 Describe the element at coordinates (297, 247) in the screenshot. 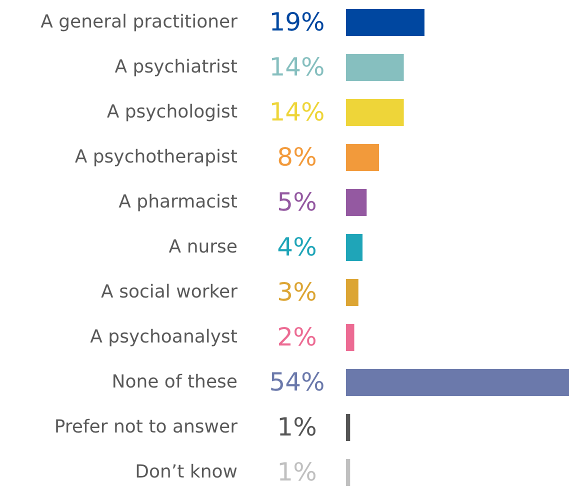

I see `data-label: 4%` at that location.